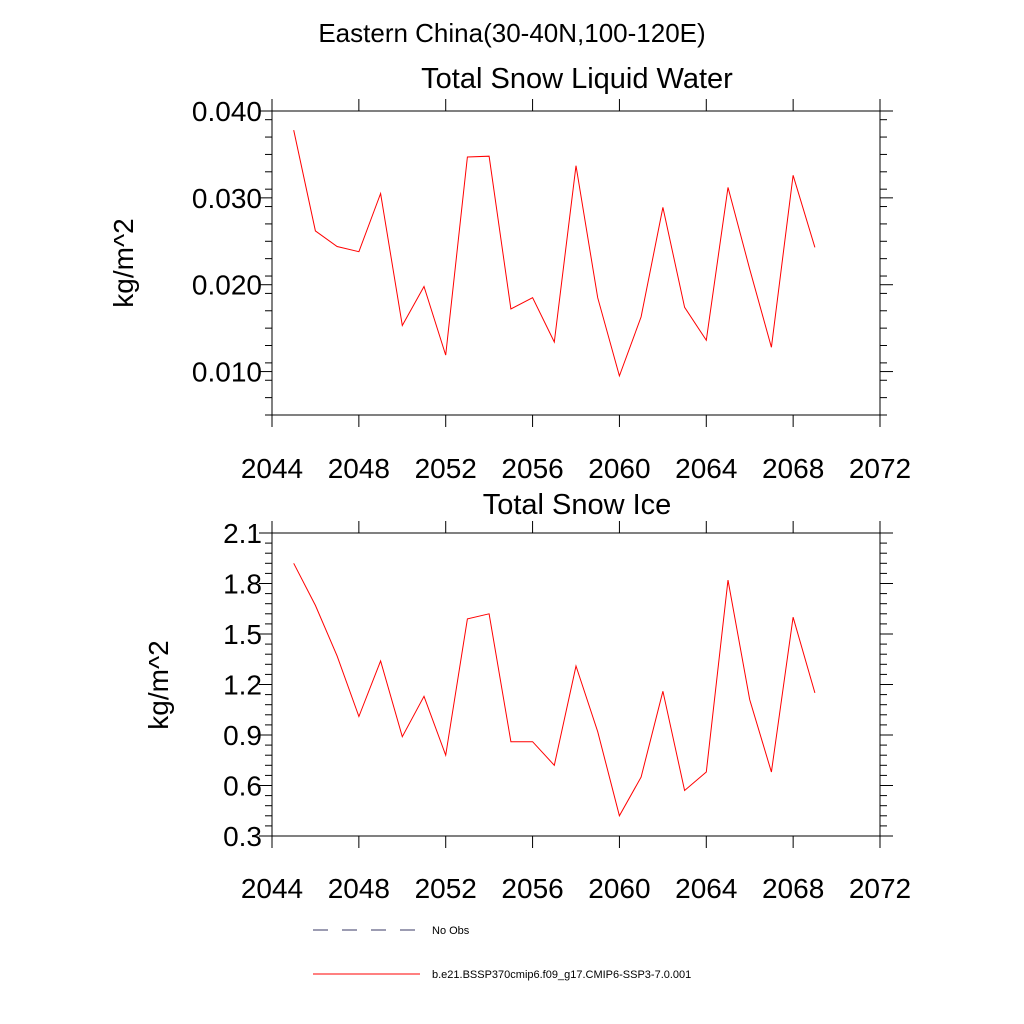 This screenshot has height=1024, width=1024. Describe the element at coordinates (242, 685) in the screenshot. I see `y-tick-label: 1.2` at that location.